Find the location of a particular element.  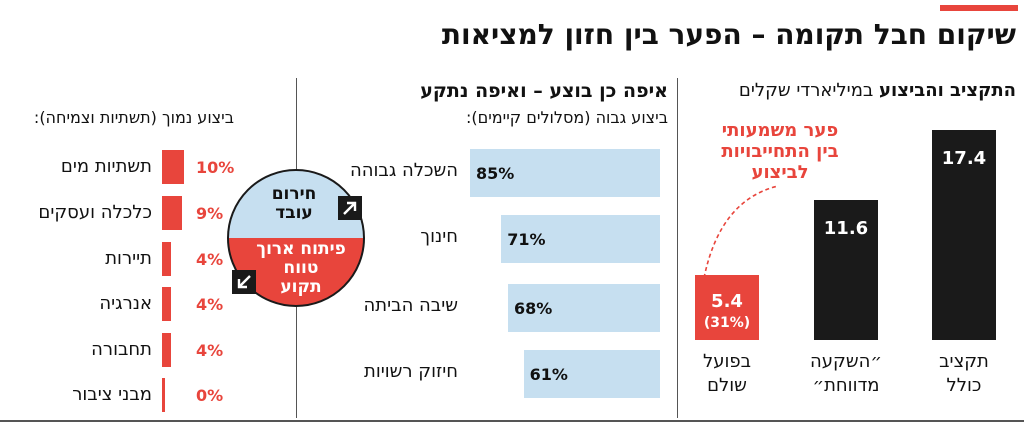

low-category-label: תחבורה is located at coordinates (121, 349).